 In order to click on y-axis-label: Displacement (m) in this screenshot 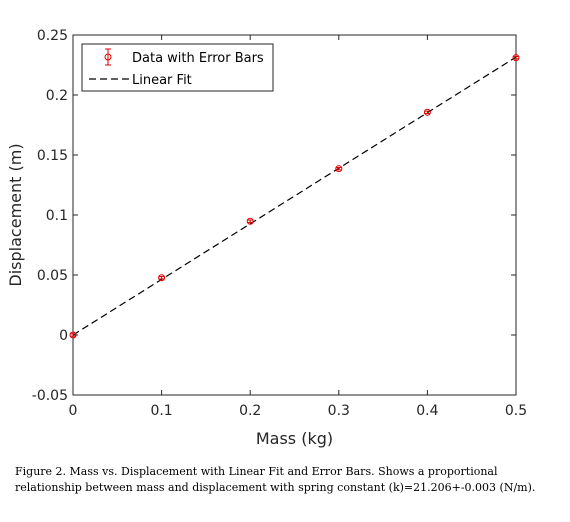, I will do `click(15, 214)`.